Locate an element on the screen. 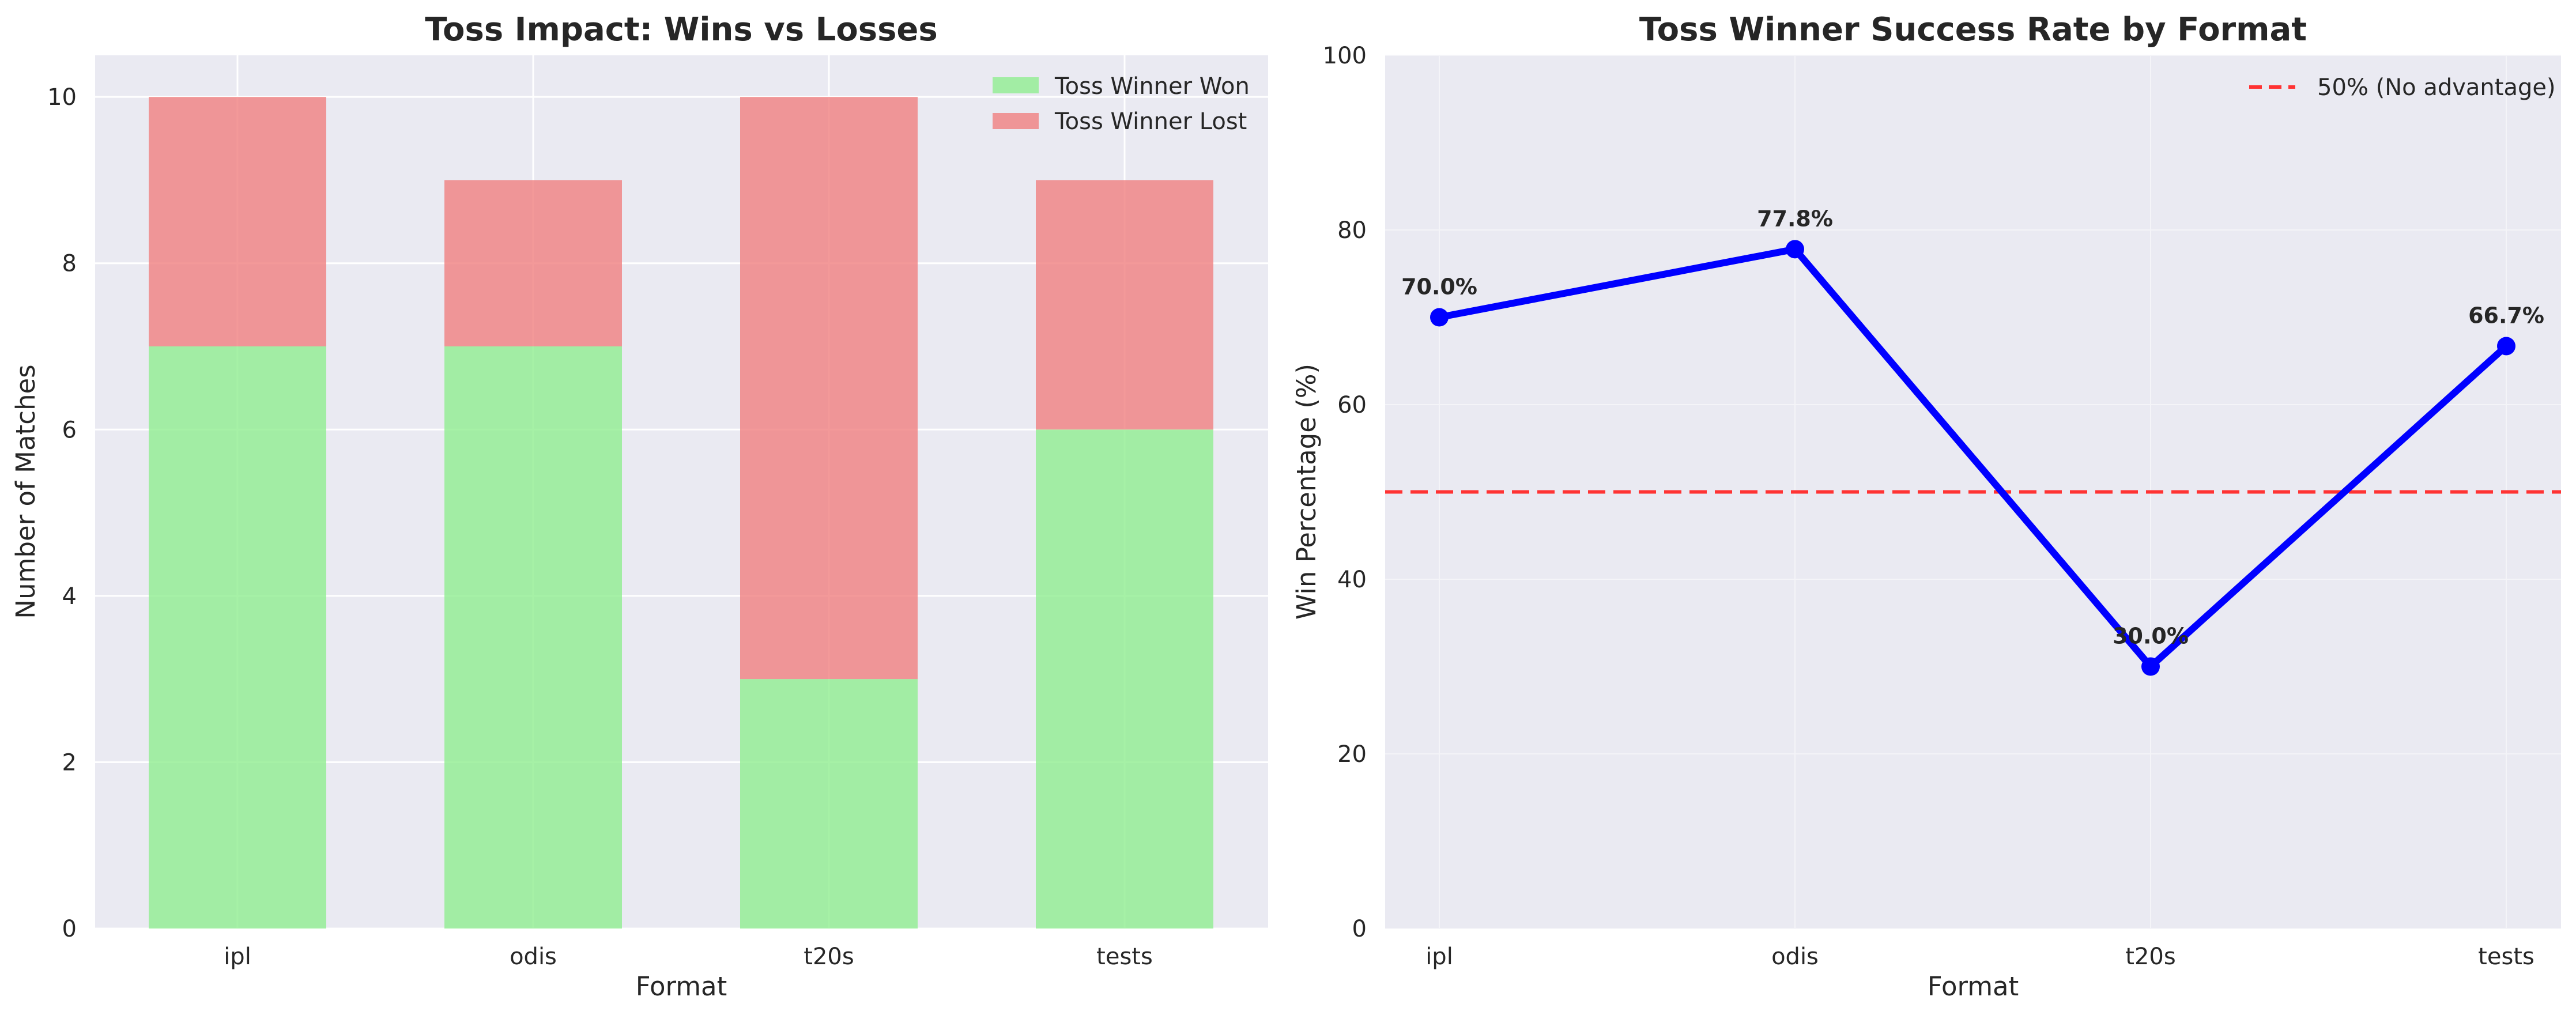  bar-won-odis is located at coordinates (533, 637).